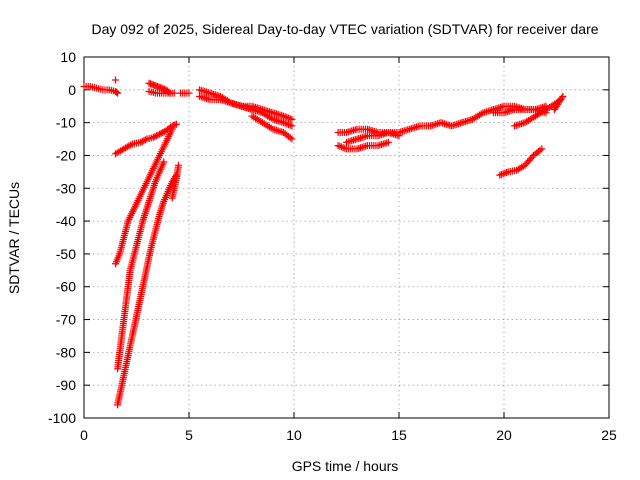  I want to click on y-tick-label: -90, so click(66, 385).